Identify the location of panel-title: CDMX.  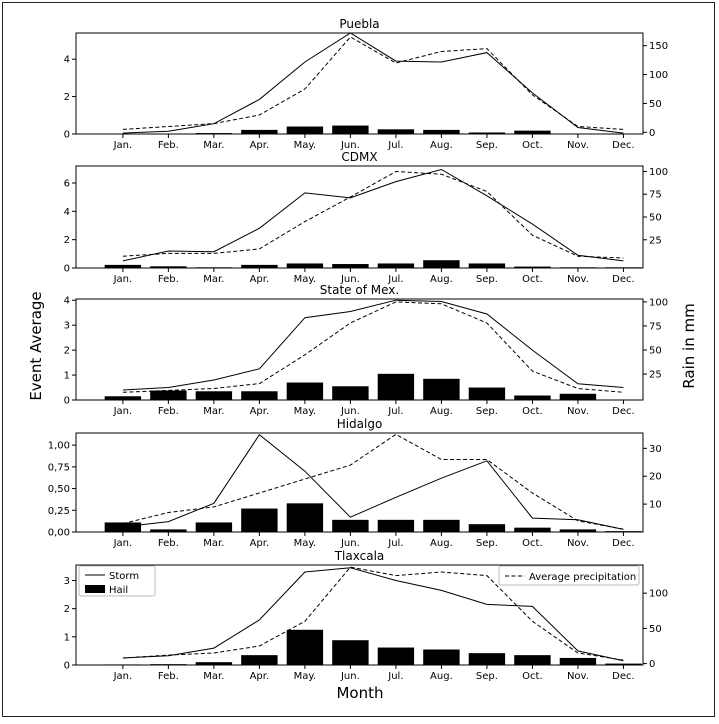
(359, 157).